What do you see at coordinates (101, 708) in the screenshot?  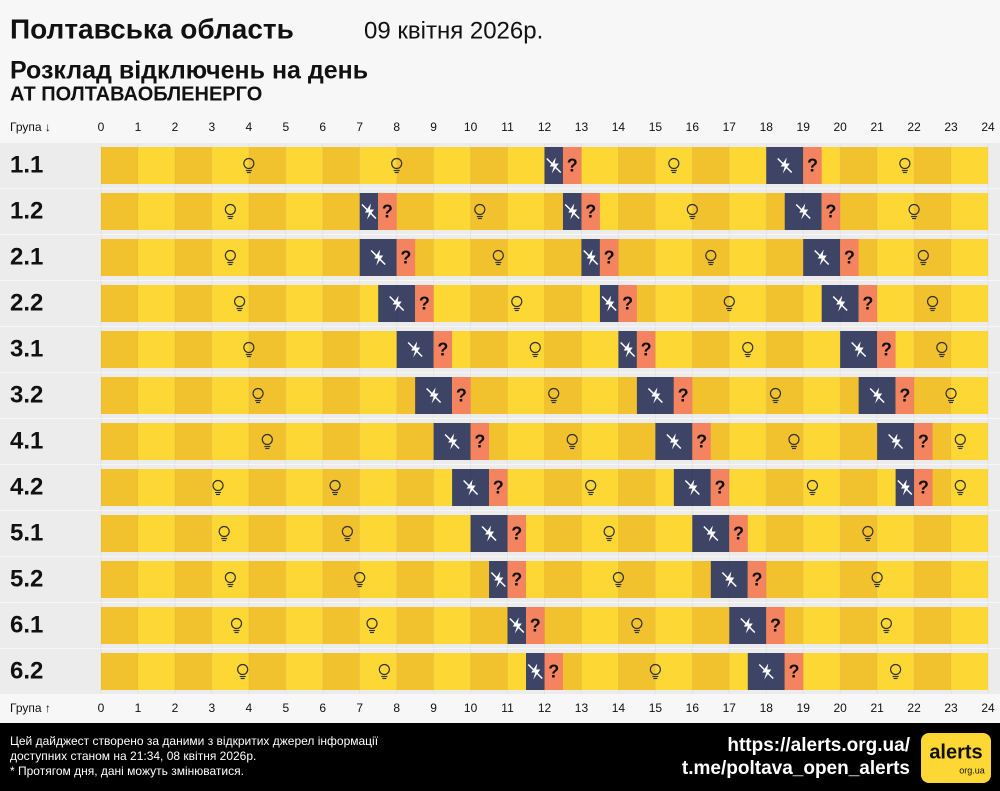 I see `x-tick-label: 0` at bounding box center [101, 708].